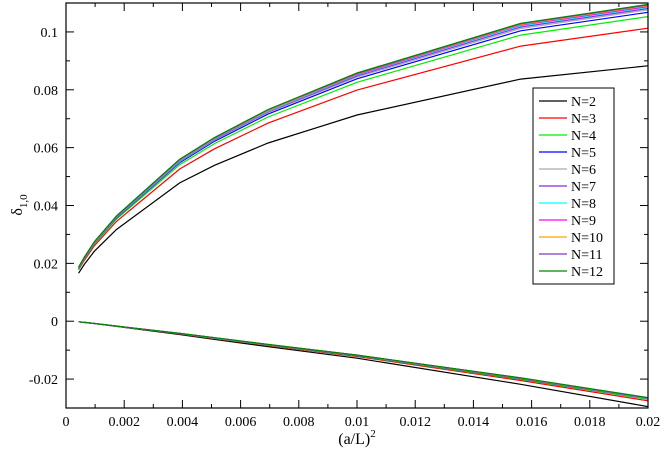 The height and width of the screenshot is (455, 664). I want to click on x-axis-label: (a/L)2, so click(356, 438).